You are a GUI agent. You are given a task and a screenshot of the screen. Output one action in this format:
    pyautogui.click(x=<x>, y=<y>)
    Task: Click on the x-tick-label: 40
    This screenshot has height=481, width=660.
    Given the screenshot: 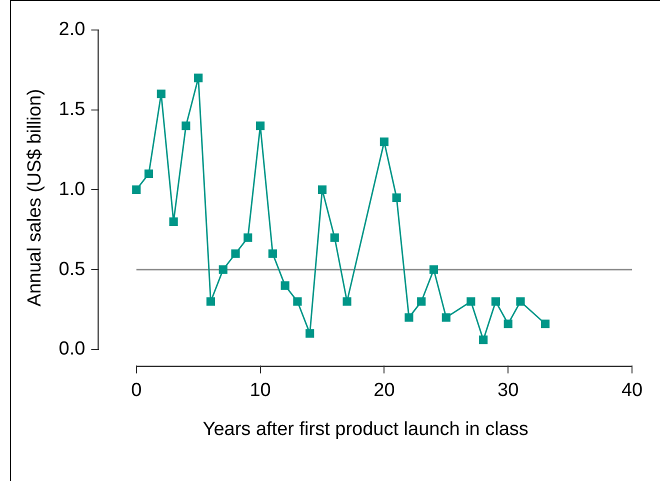 What is the action you would take?
    pyautogui.click(x=632, y=391)
    